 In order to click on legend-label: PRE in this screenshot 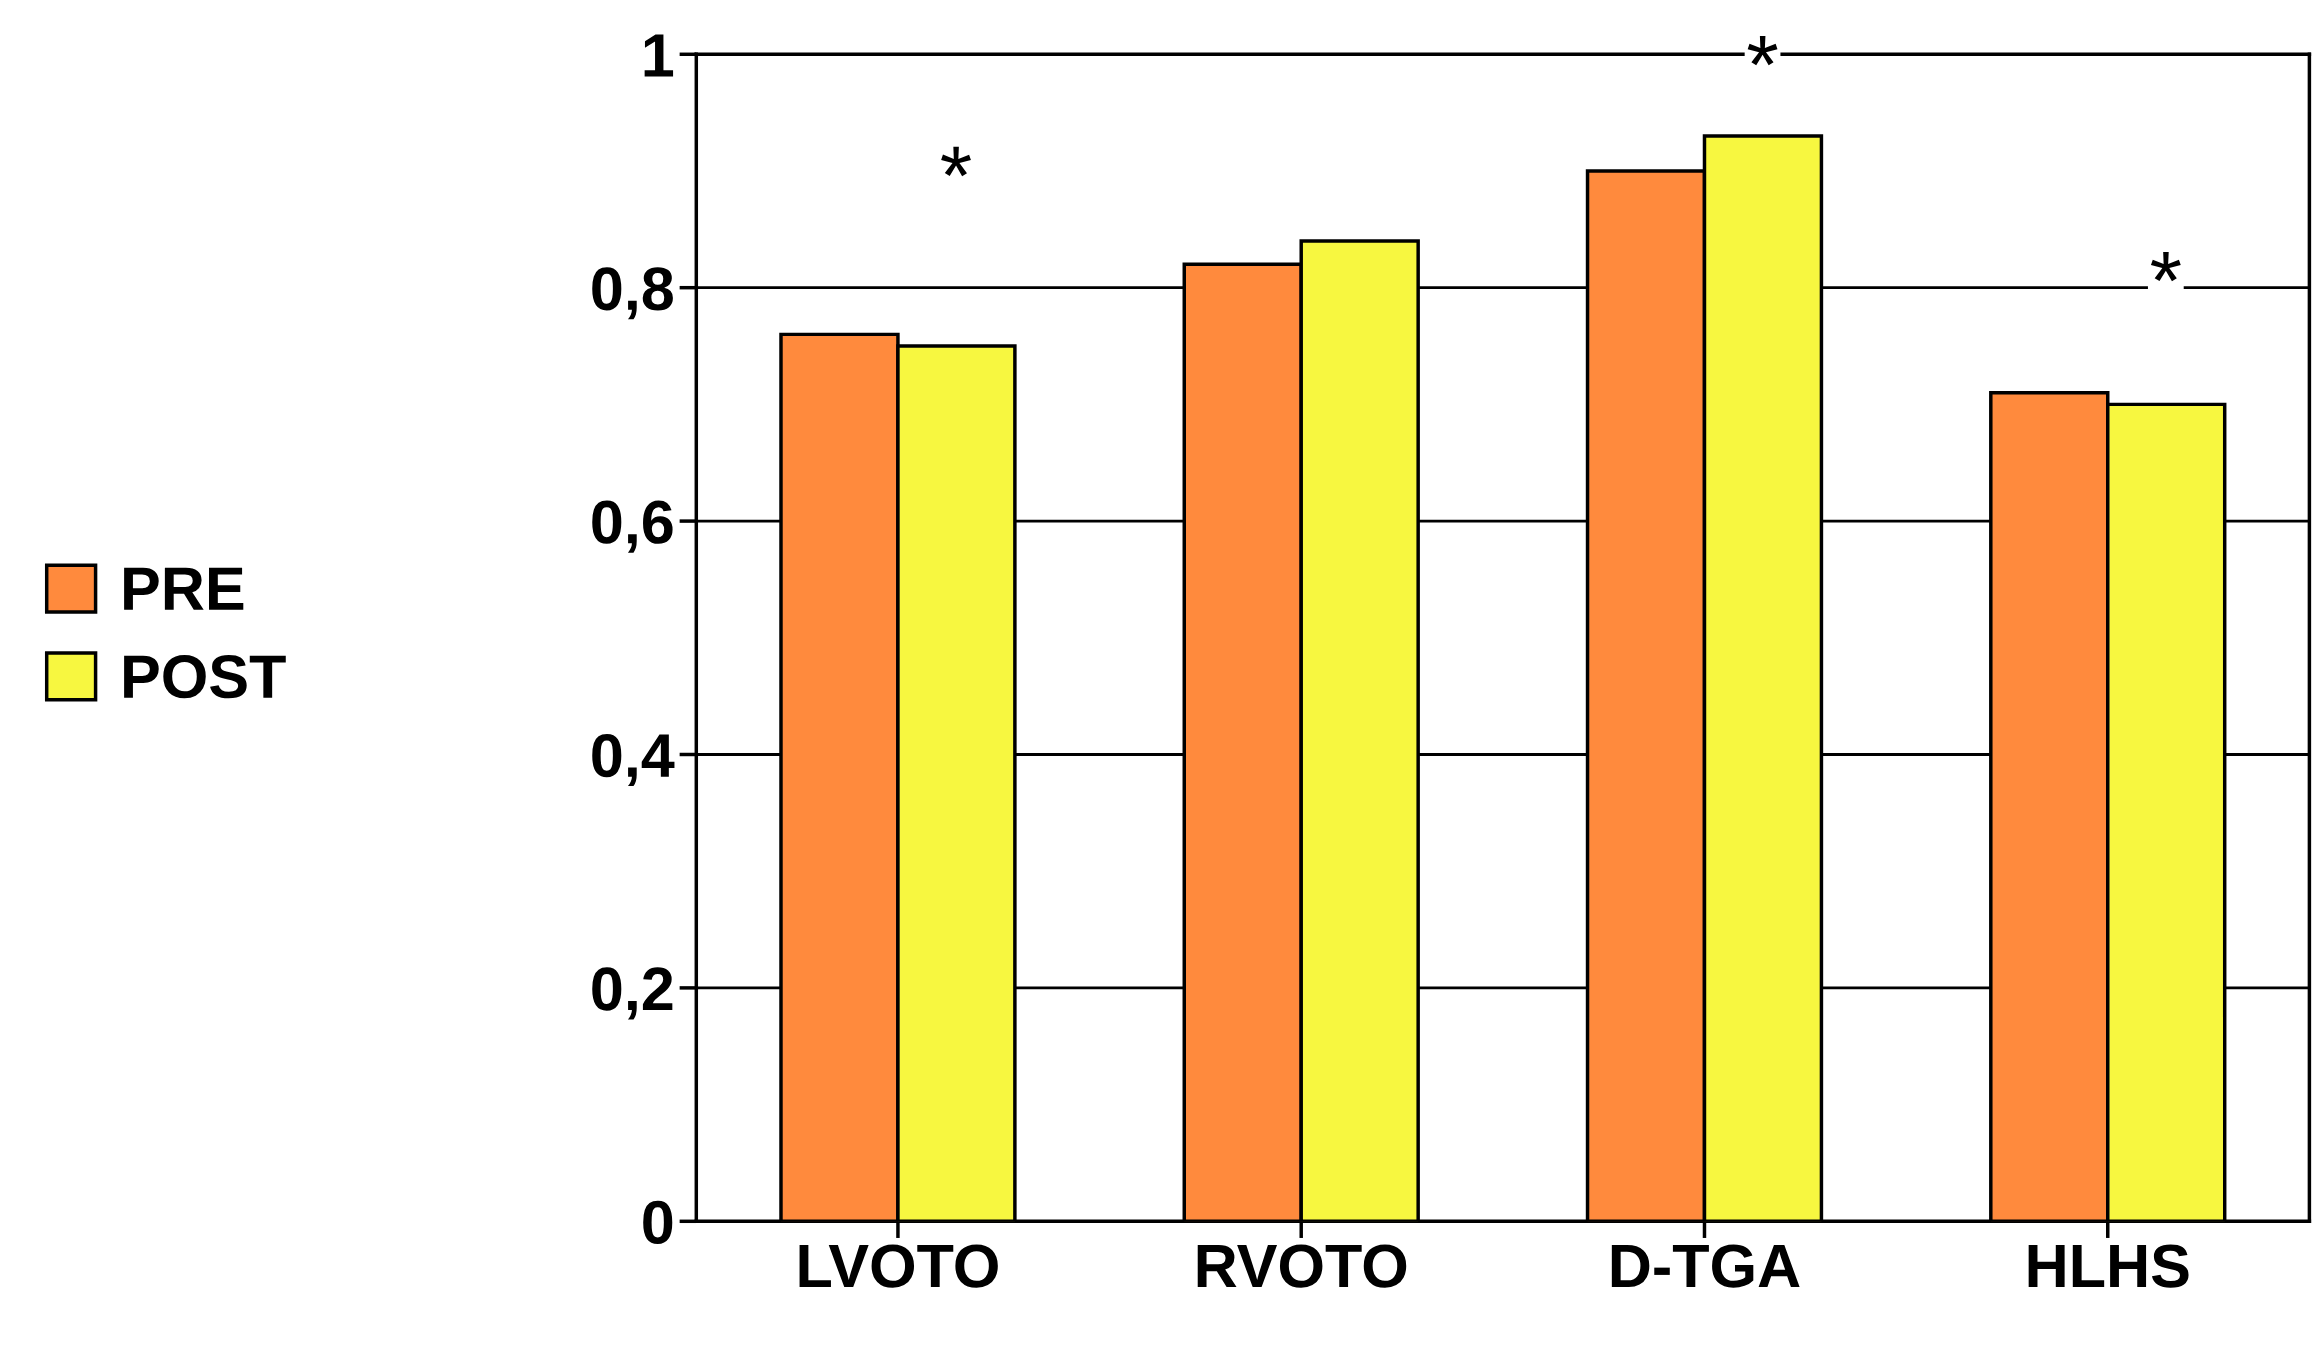, I will do `click(184, 588)`.